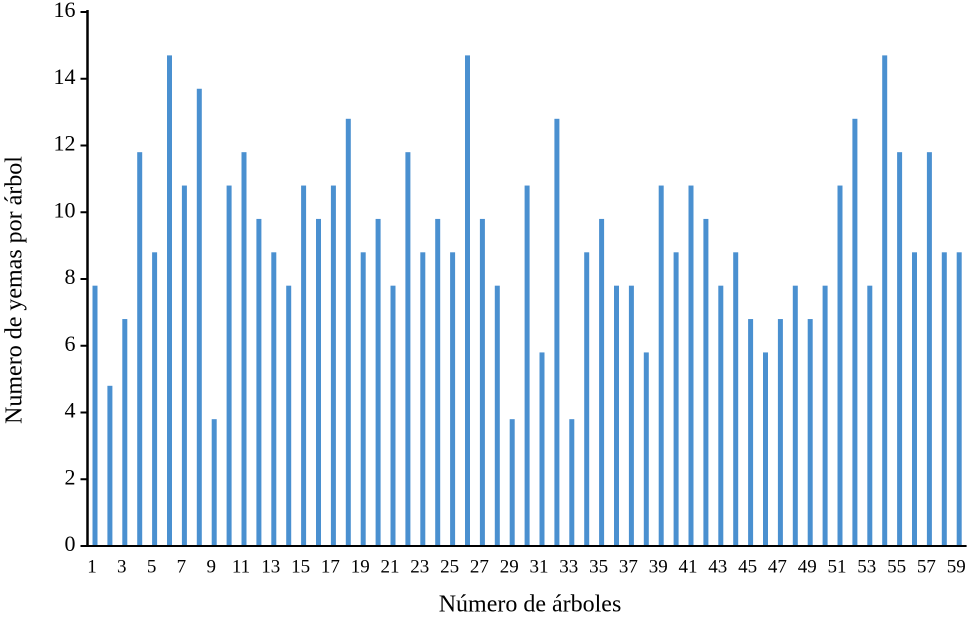 Image resolution: width=970 pixels, height=620 pixels. What do you see at coordinates (65, 76) in the screenshot?
I see `y-tick-label: 14` at bounding box center [65, 76].